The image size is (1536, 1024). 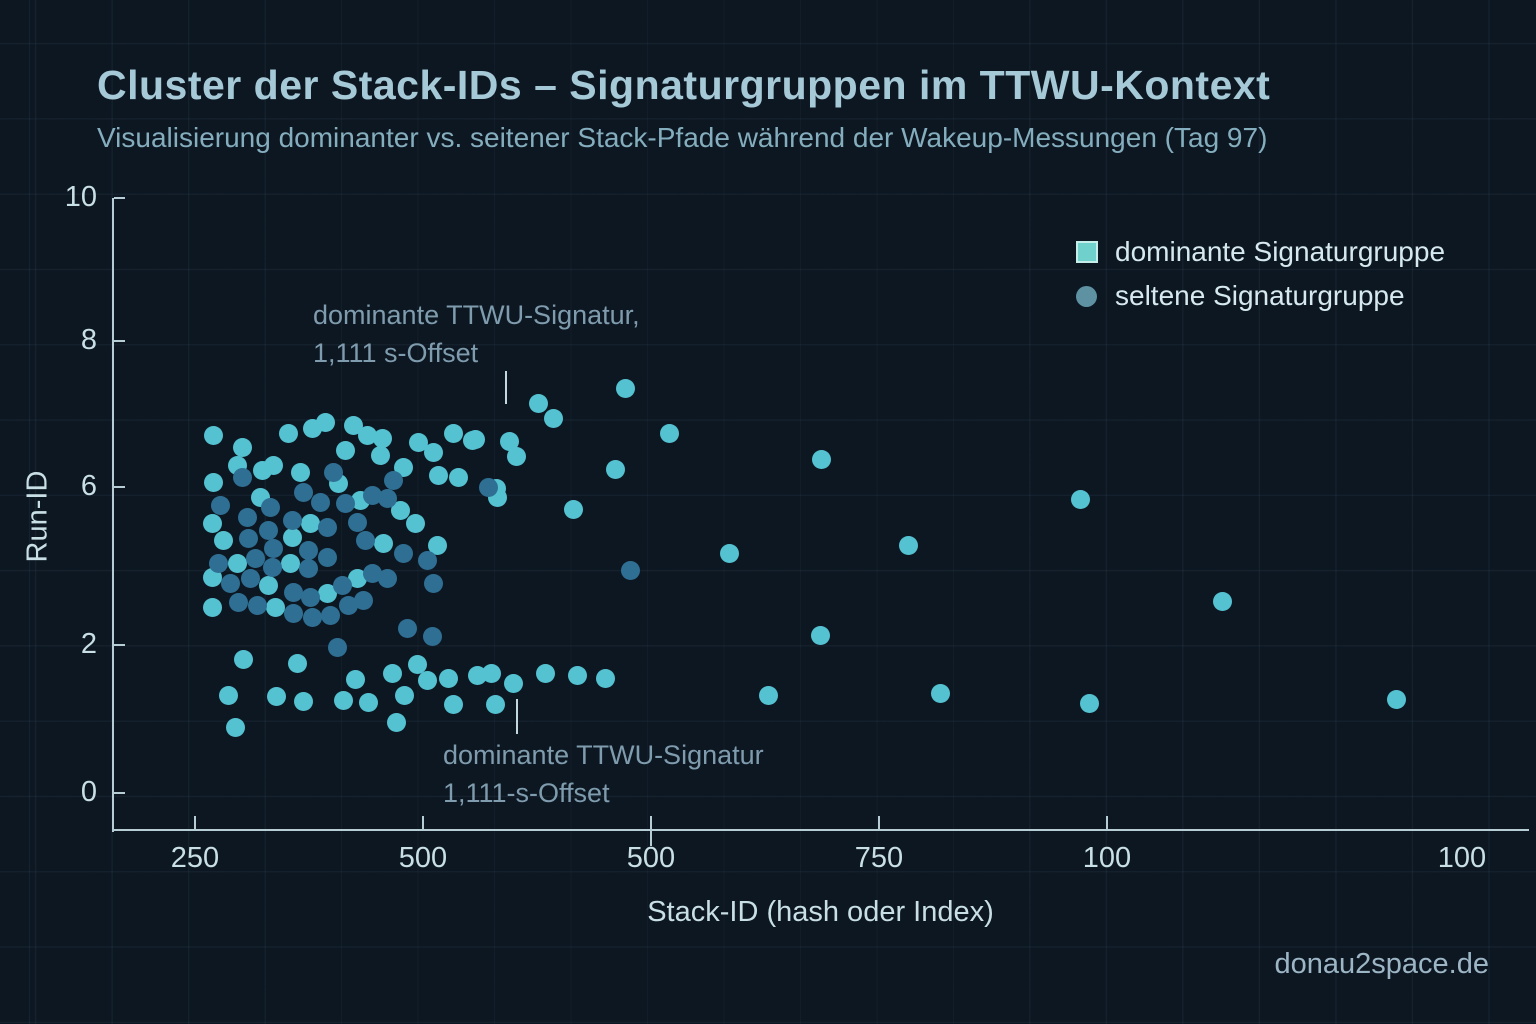 What do you see at coordinates (113, 515) in the screenshot?
I see `y-axis-spine` at bounding box center [113, 515].